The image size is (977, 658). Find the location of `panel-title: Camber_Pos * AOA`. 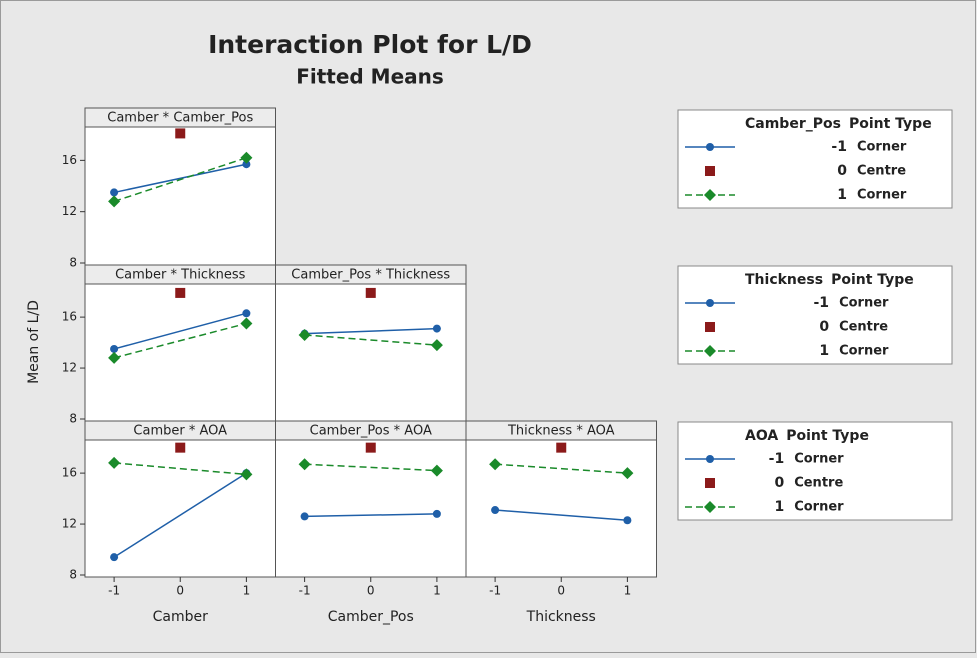

panel-title: Camber_Pos * AOA is located at coordinates (371, 431).